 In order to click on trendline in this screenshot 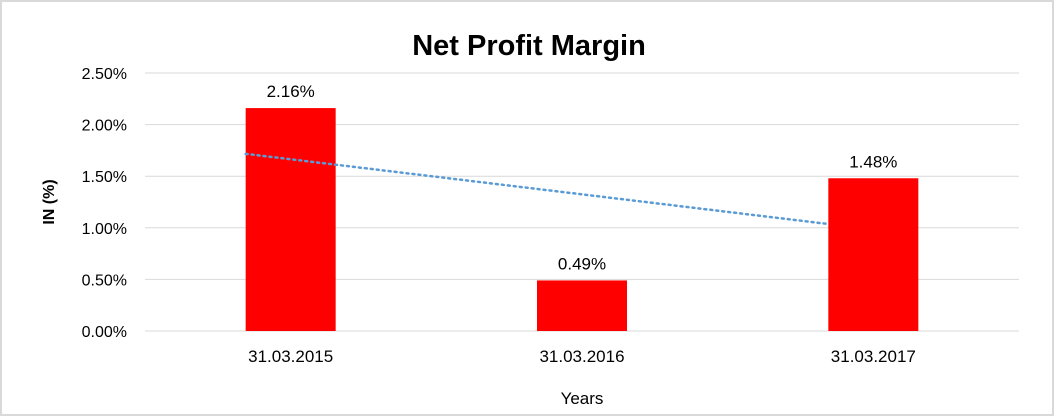, I will do `click(537, 189)`.